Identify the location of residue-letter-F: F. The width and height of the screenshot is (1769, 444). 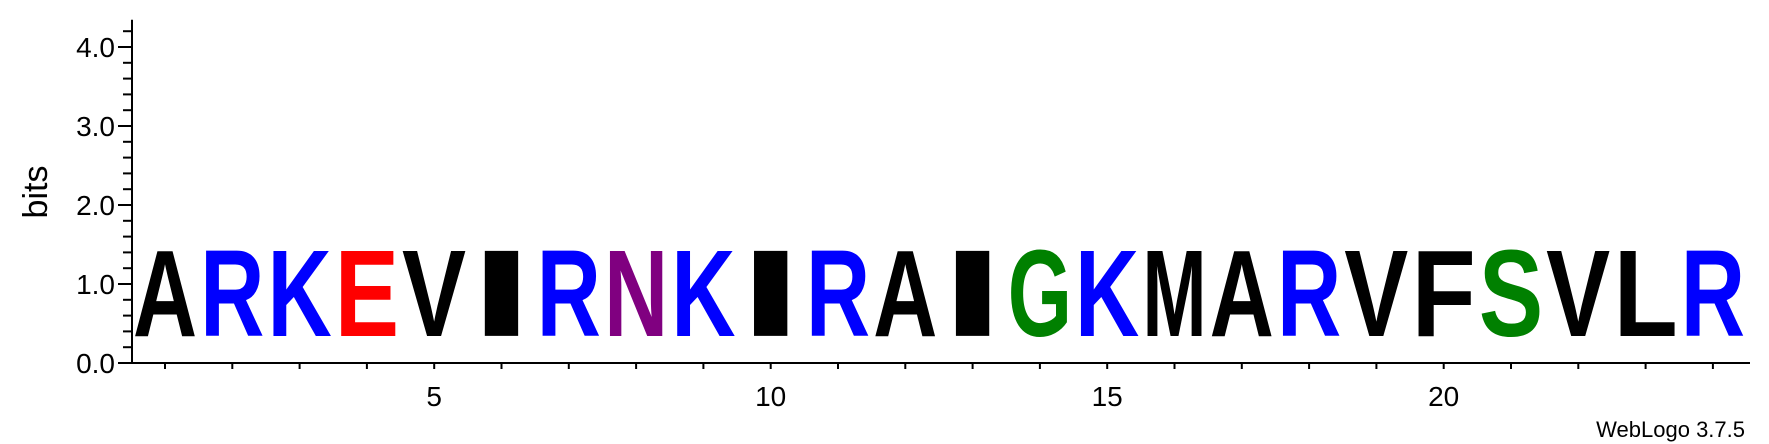
(1444, 294).